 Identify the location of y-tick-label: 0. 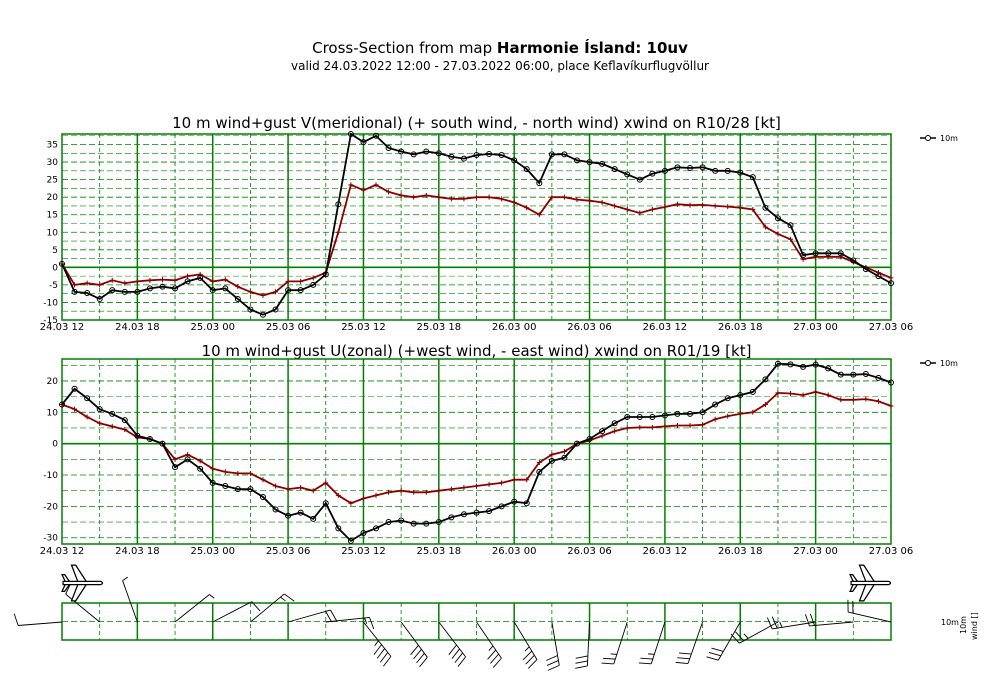
(55, 268).